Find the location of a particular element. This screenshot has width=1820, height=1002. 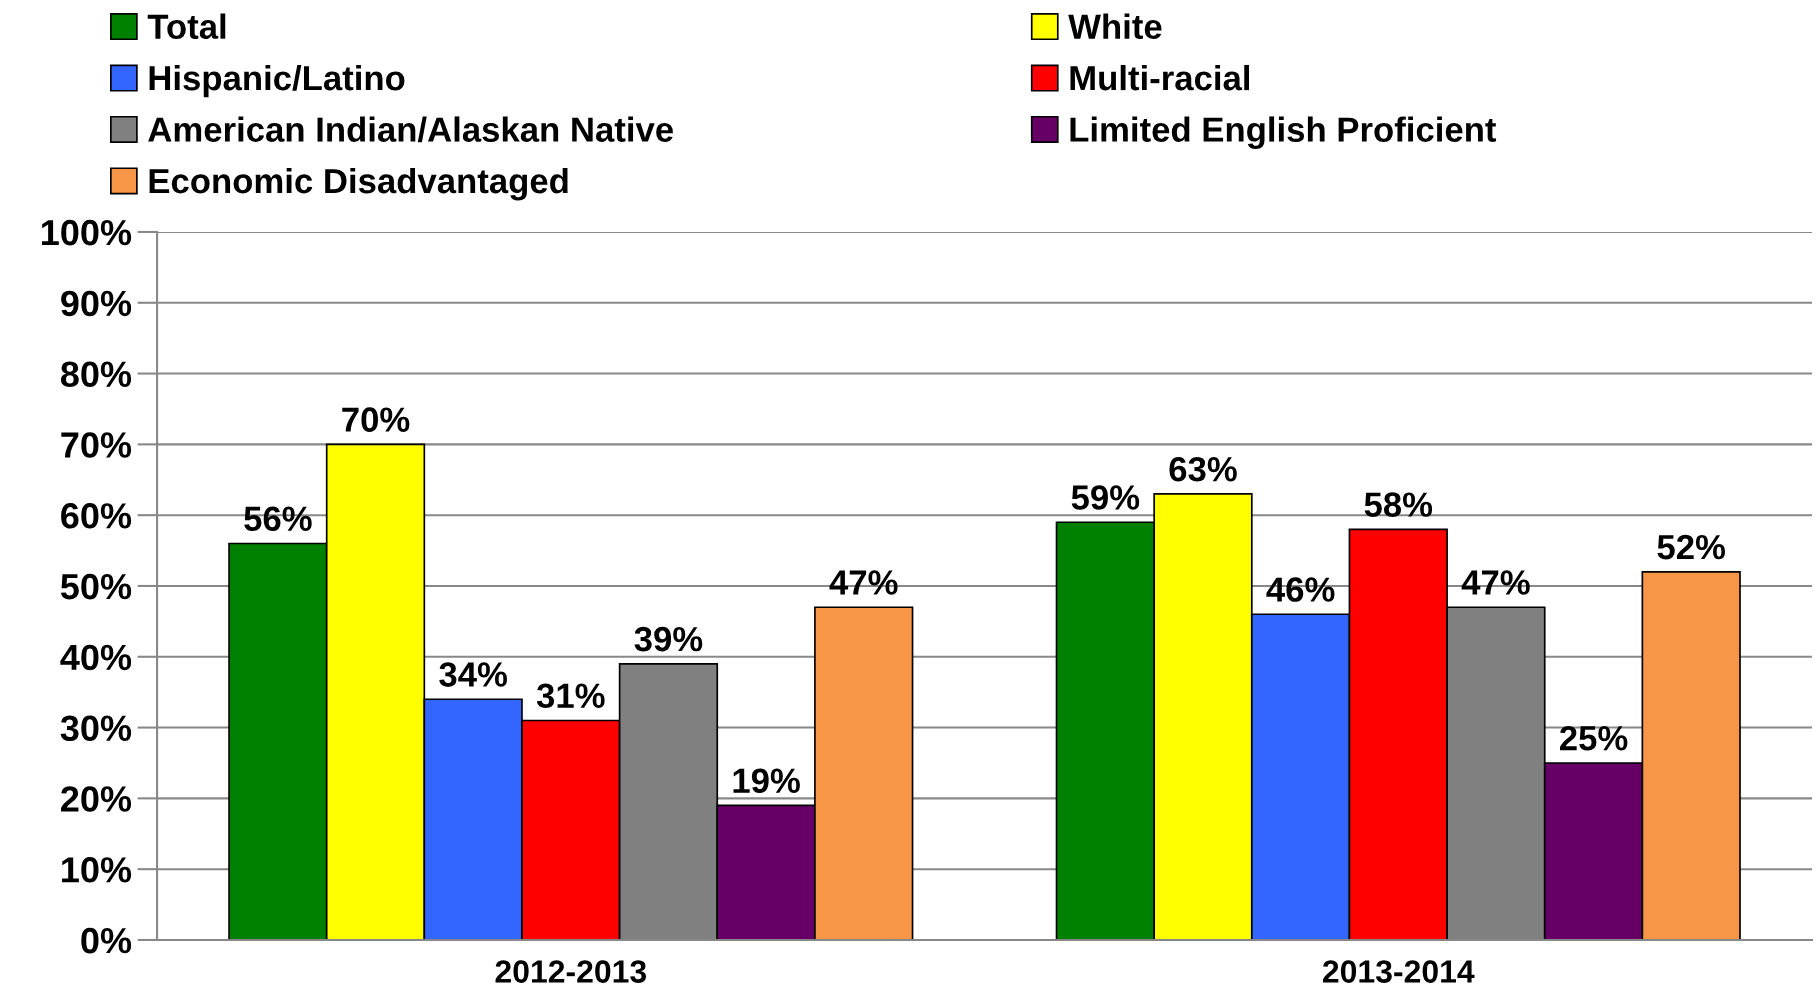

data-label: 31% is located at coordinates (570, 696).